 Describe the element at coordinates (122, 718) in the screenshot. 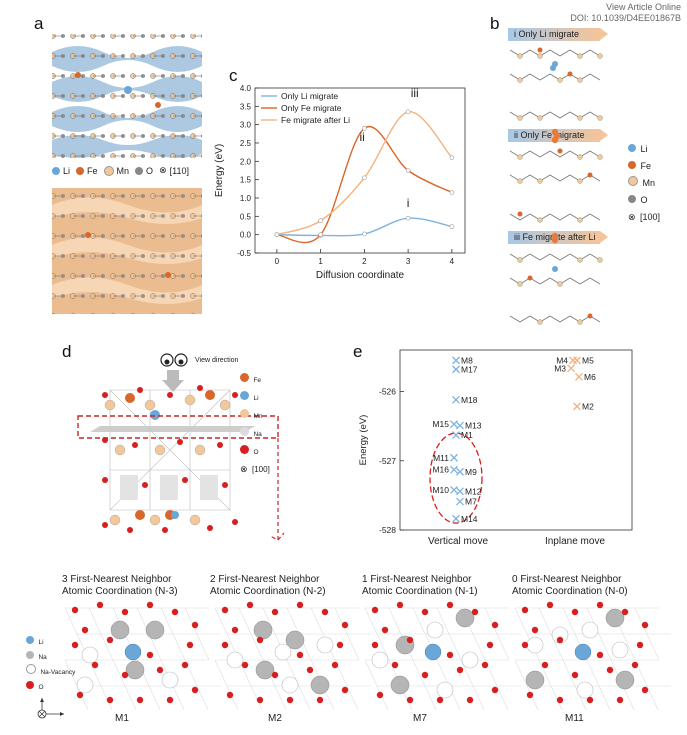

I see `coord-label-m1: M1` at that location.